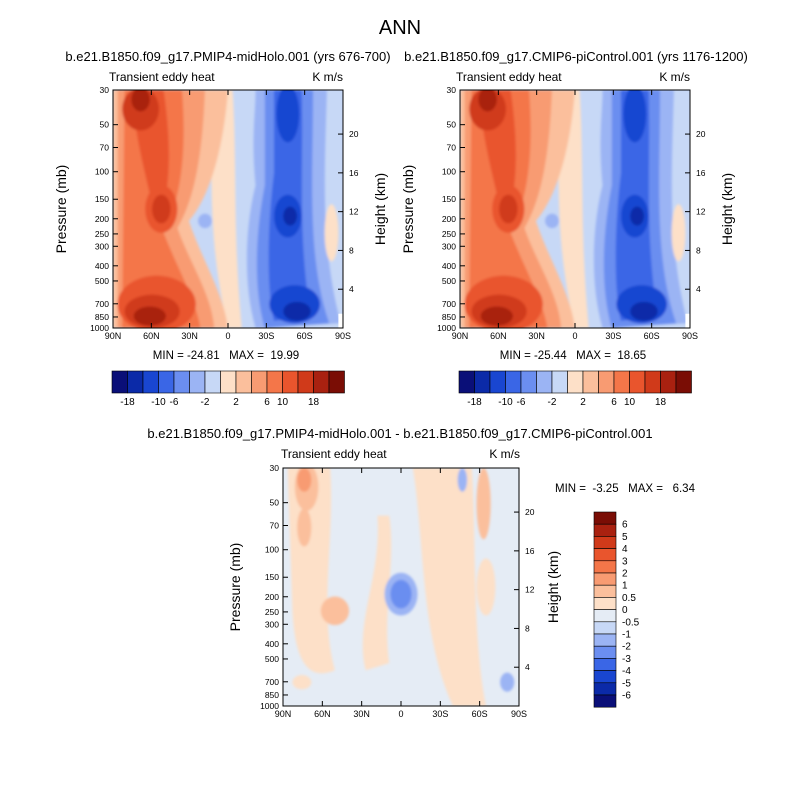  I want to click on surface-mask, so click(340, 320).